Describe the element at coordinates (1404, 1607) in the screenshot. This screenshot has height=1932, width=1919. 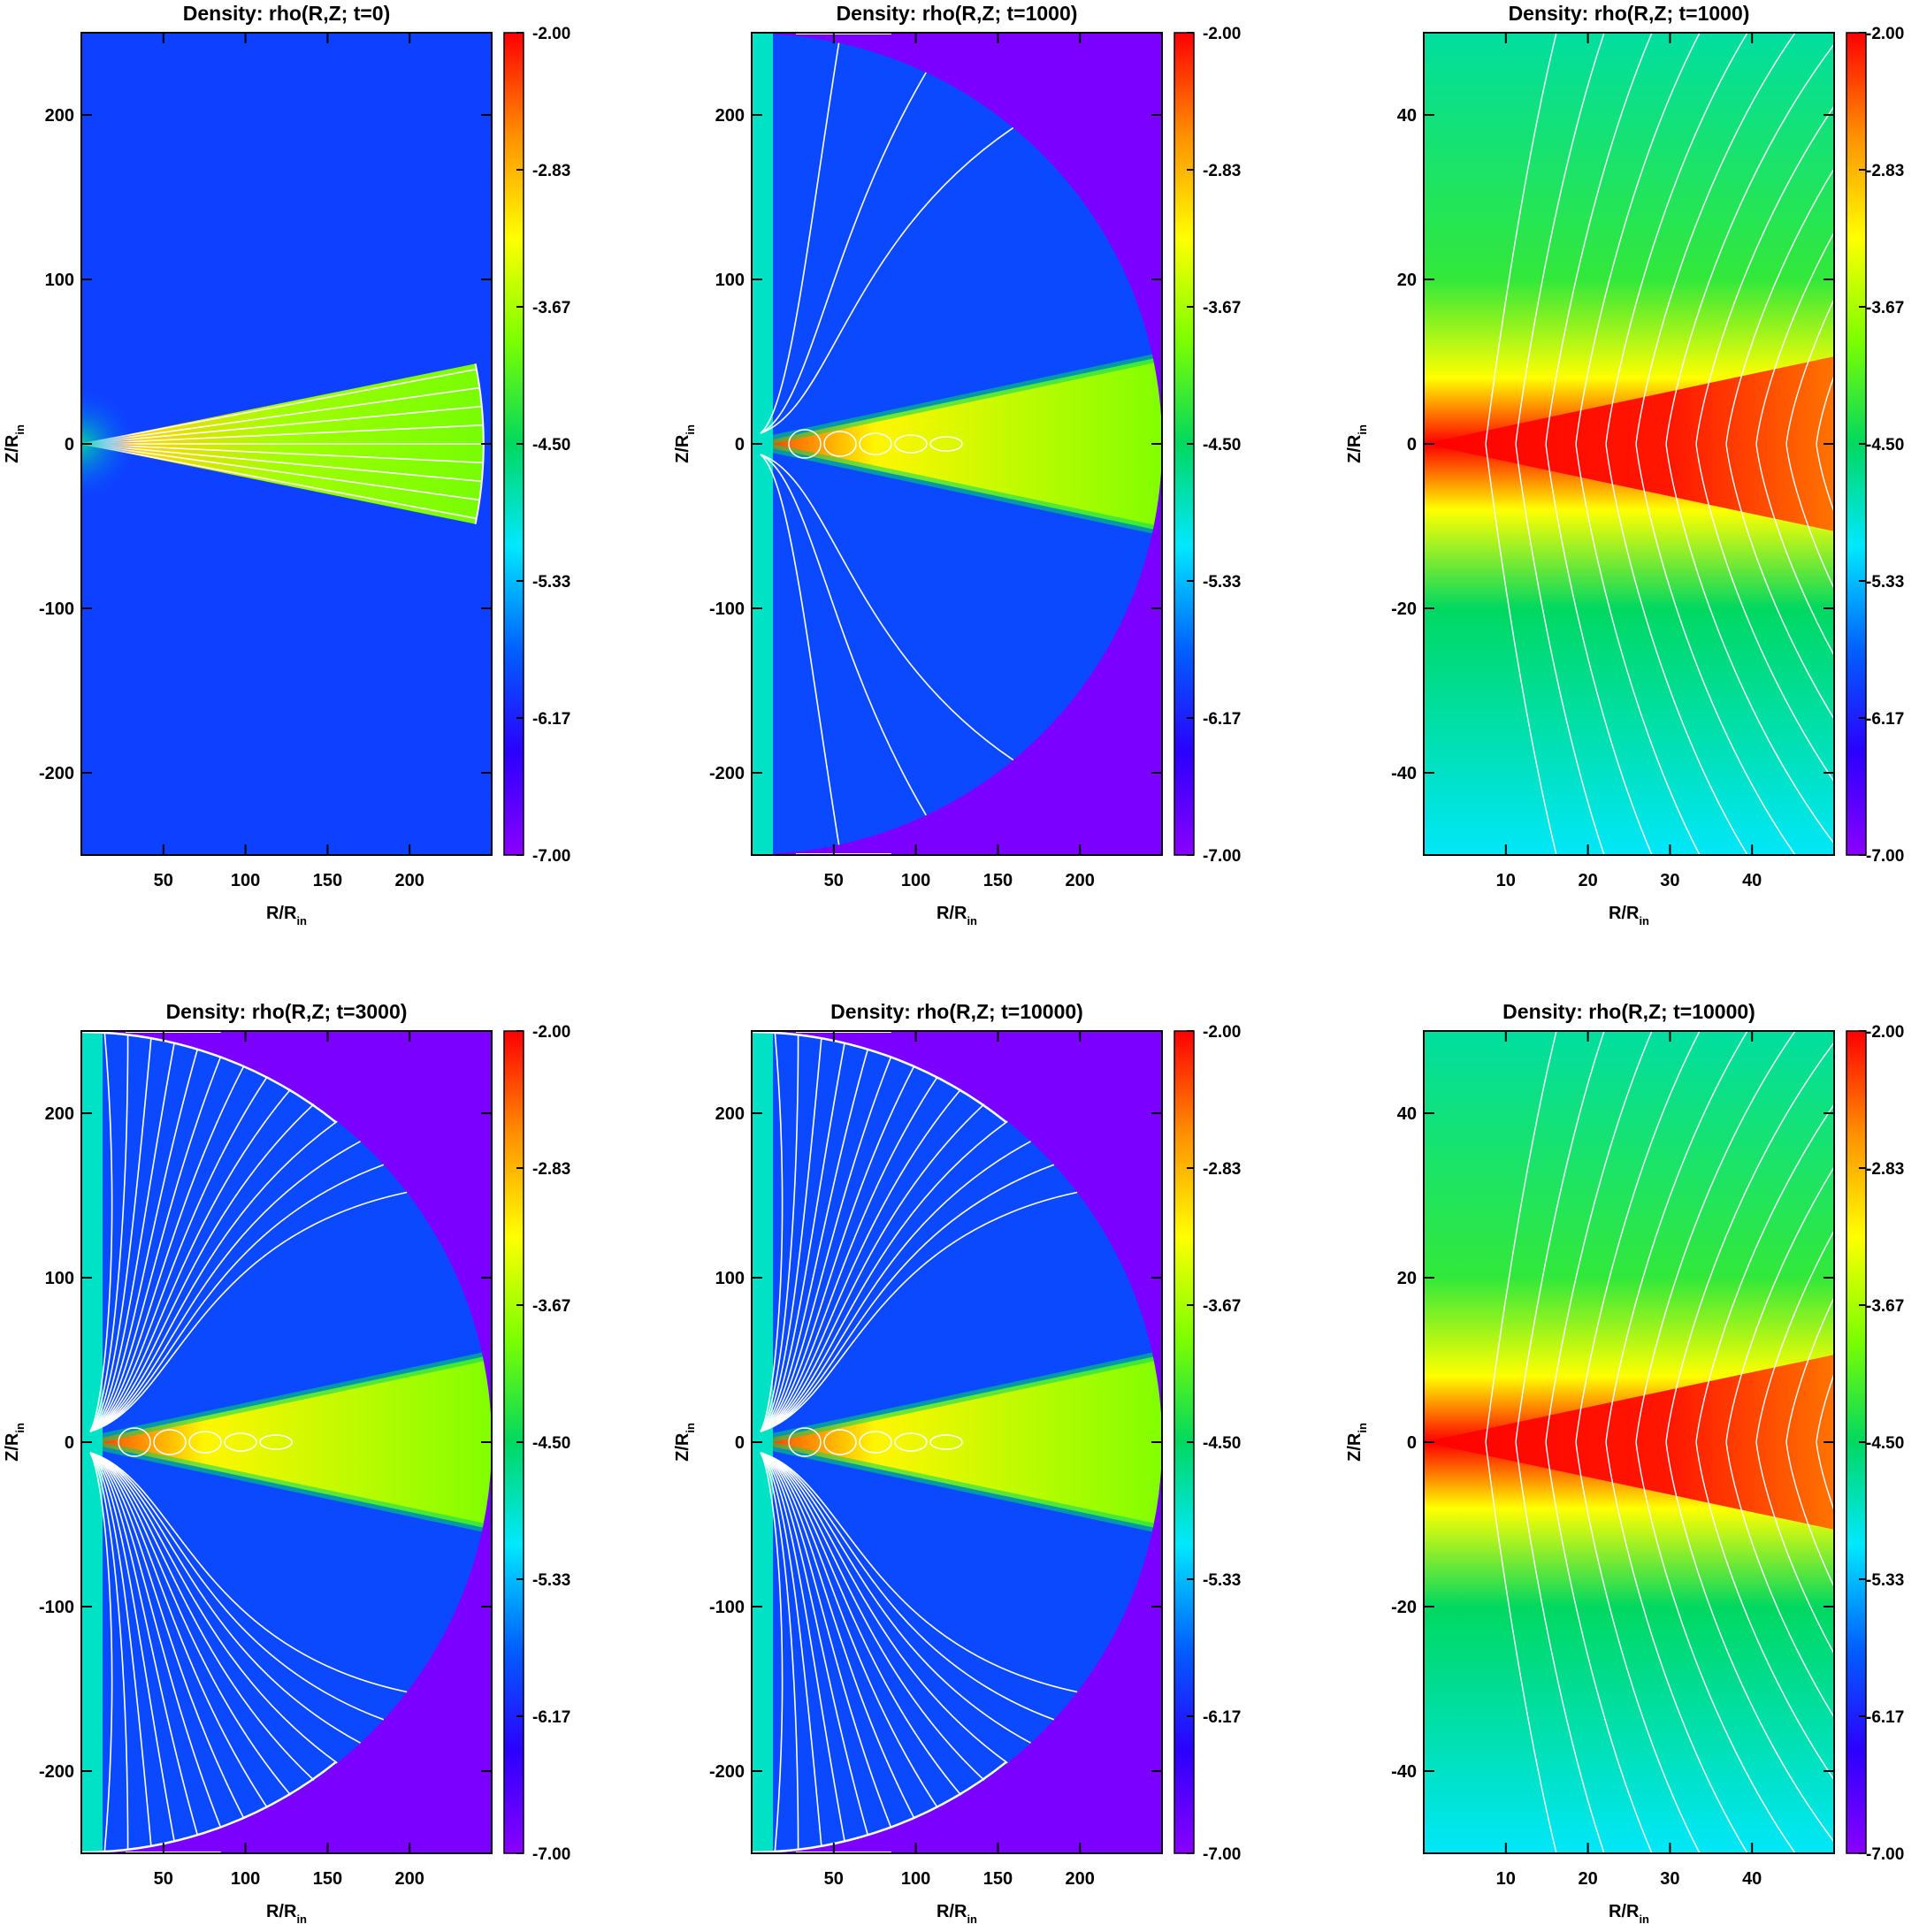
I see `y-tick-label: -20` at that location.